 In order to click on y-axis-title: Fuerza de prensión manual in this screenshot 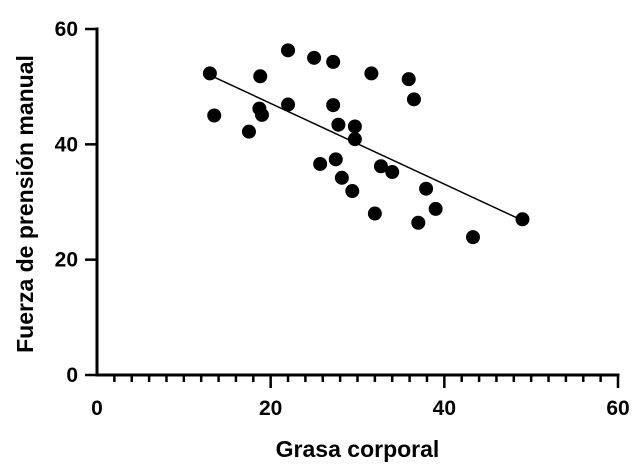, I will do `click(25, 204)`.